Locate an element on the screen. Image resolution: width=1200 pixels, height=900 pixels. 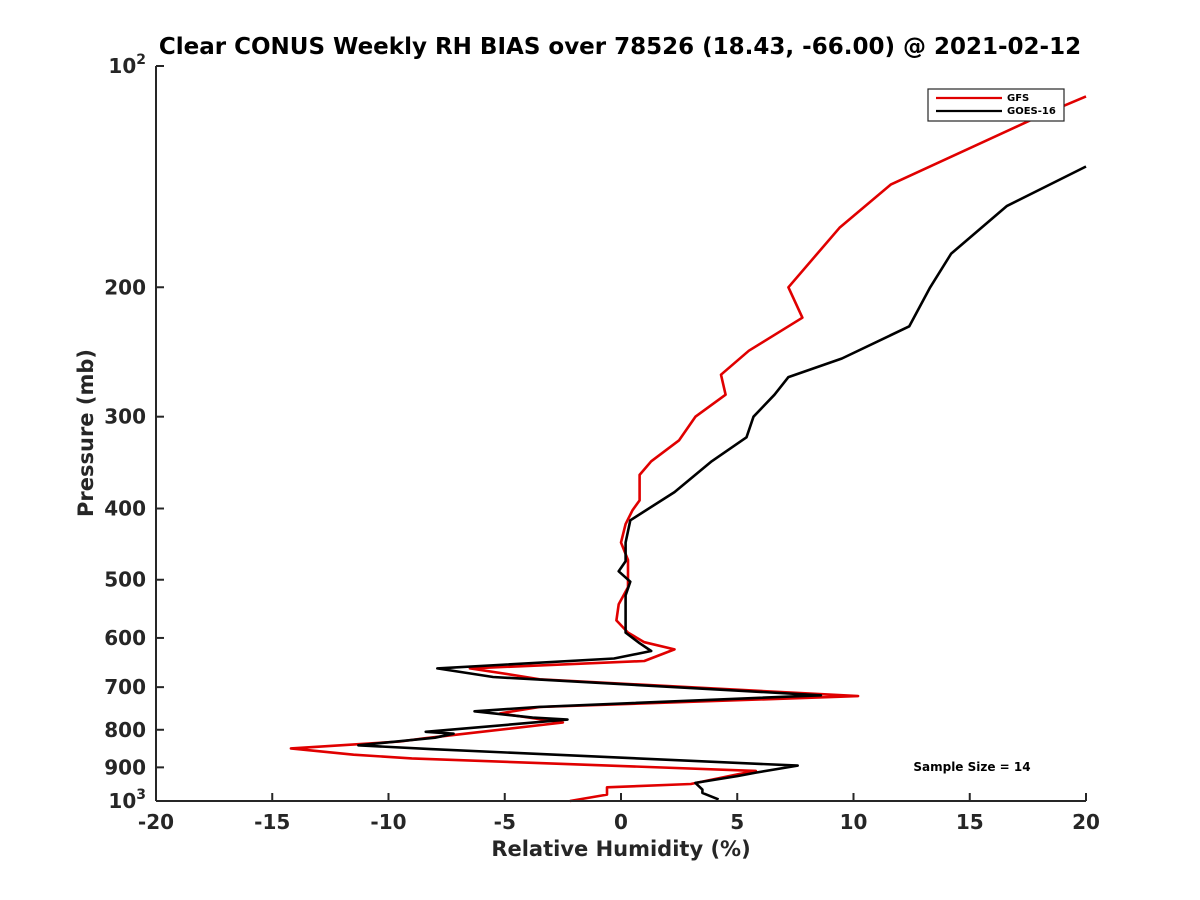
x-tick-label: 0 is located at coordinates (621, 822).